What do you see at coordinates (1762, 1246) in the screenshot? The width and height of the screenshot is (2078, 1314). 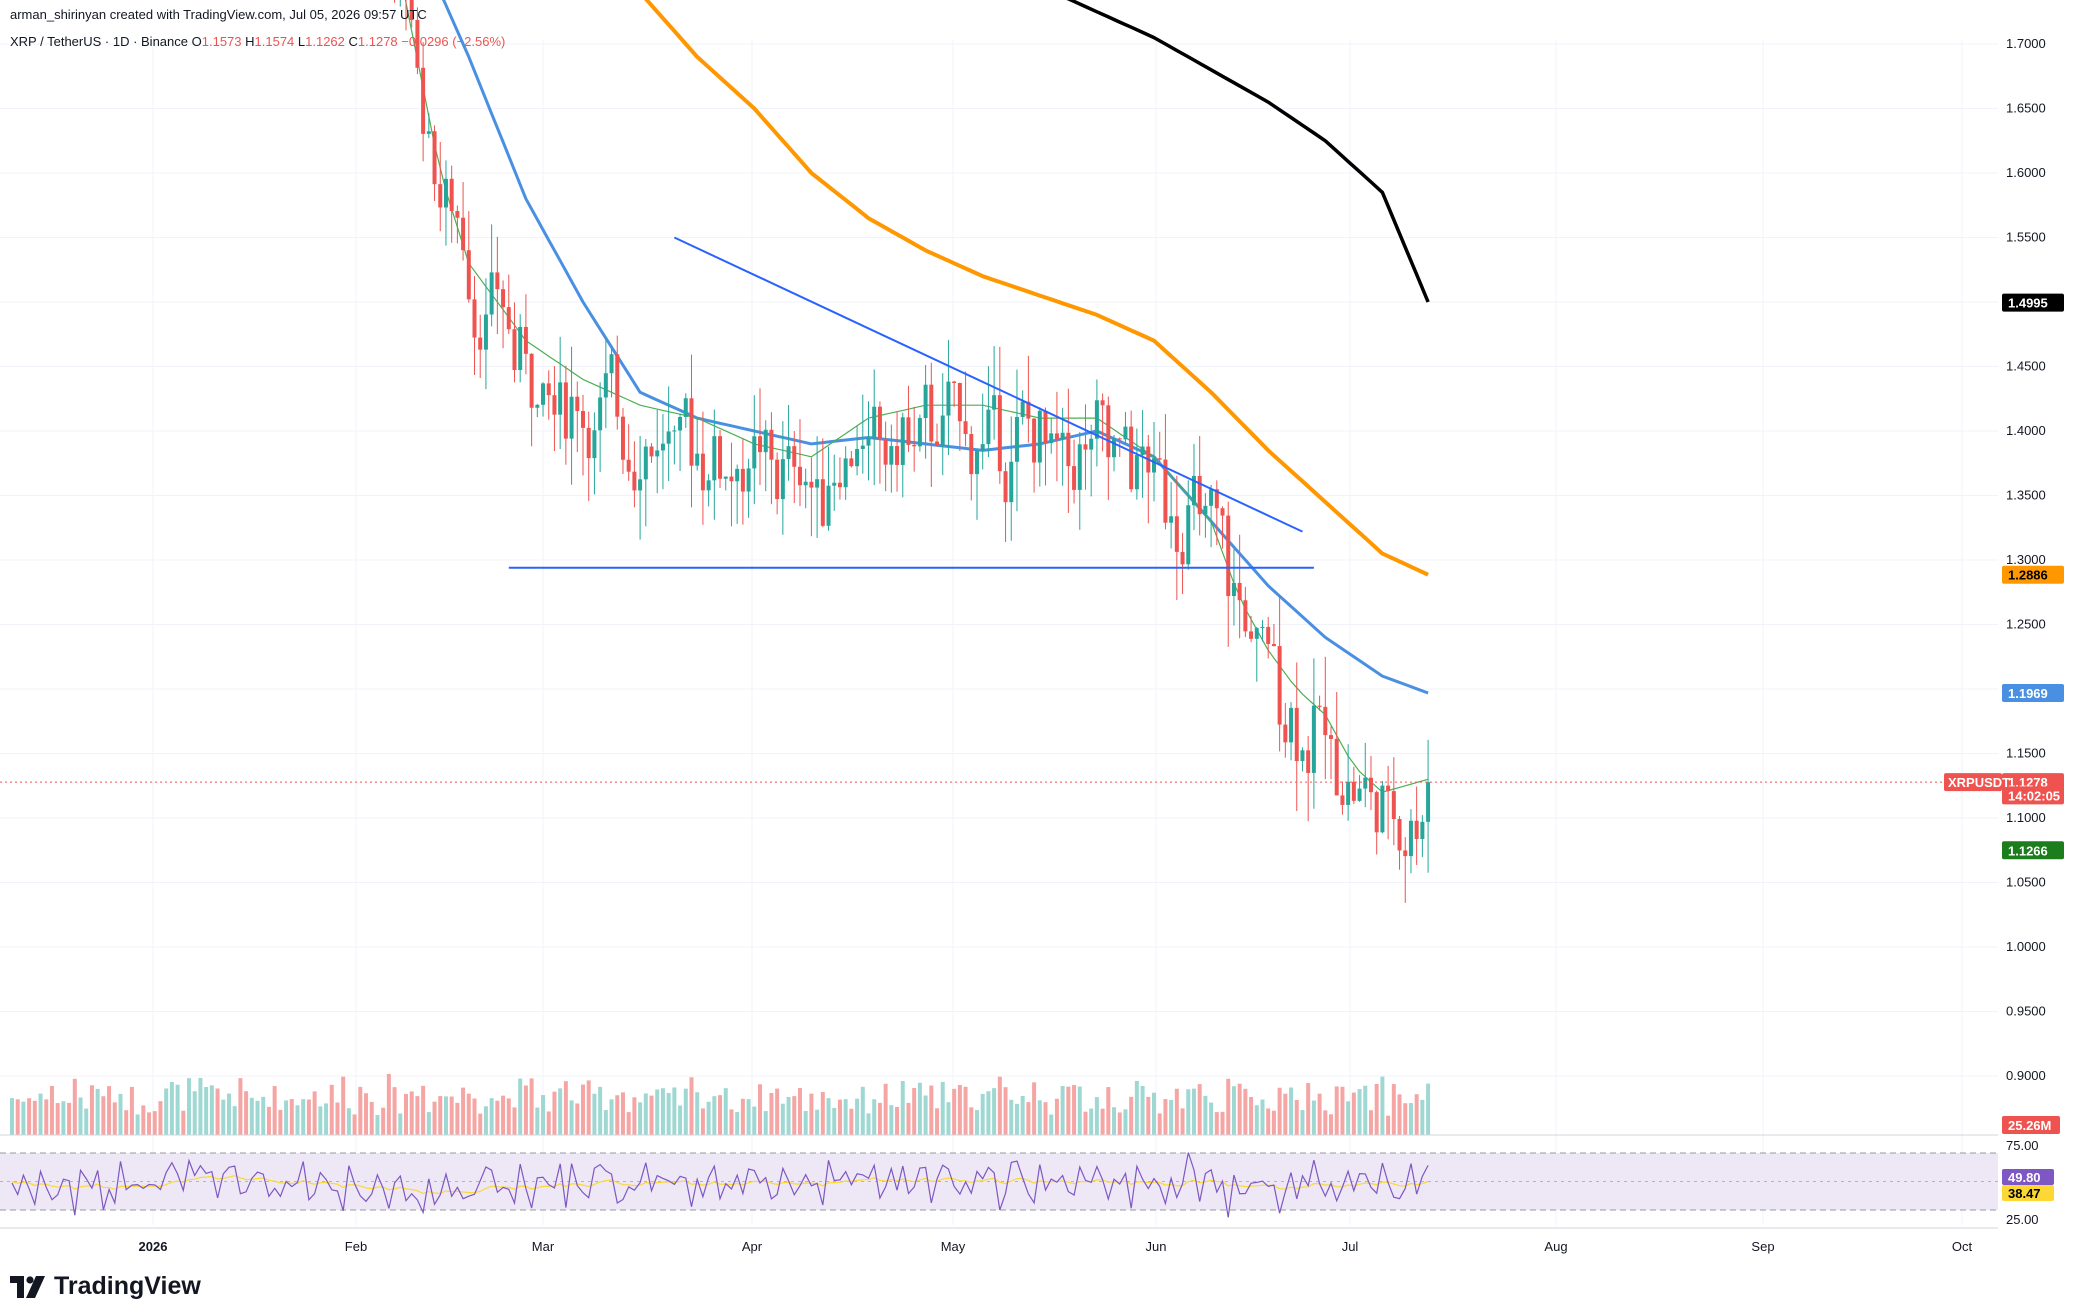 I see `time-tick-label: Sep` at bounding box center [1762, 1246].